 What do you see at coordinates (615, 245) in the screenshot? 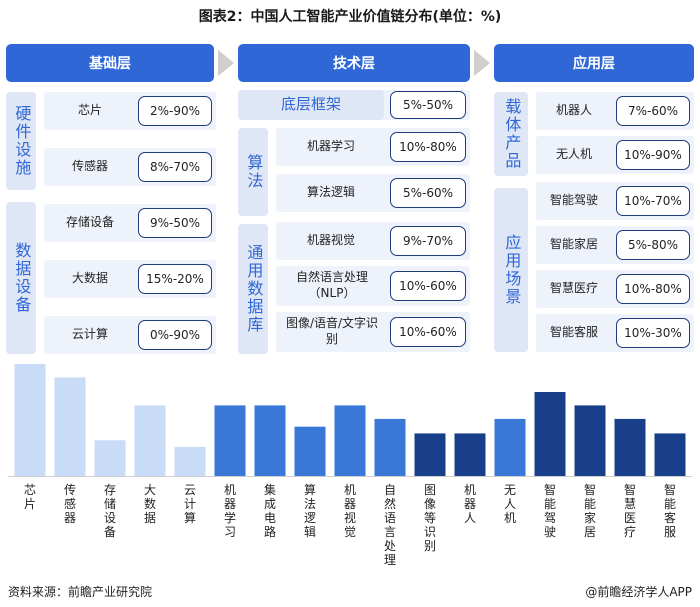
I see `list-item: 智能家居 5%-80%` at bounding box center [615, 245].